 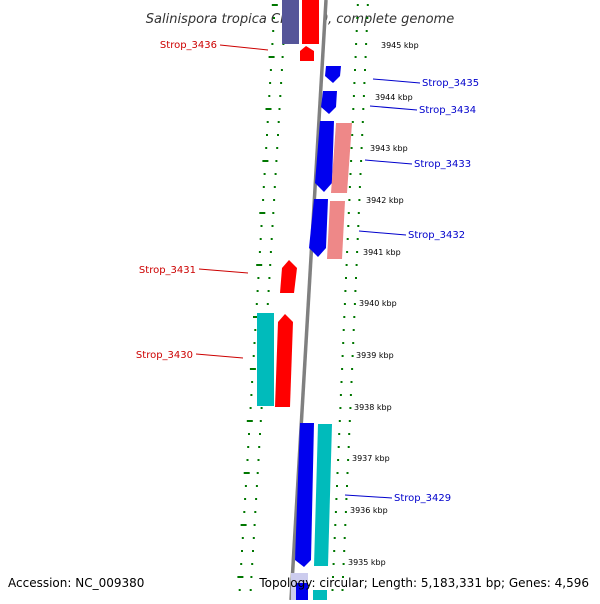 What do you see at coordinates (188, 45) in the screenshot?
I see `gene-label-strop-3436: Strop_3436` at bounding box center [188, 45].